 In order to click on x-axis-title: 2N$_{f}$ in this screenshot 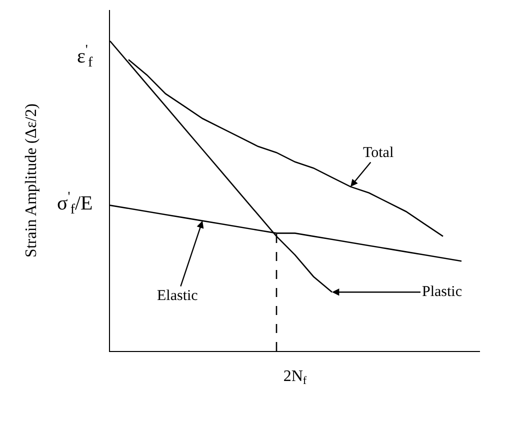, I will do `click(295, 378)`.